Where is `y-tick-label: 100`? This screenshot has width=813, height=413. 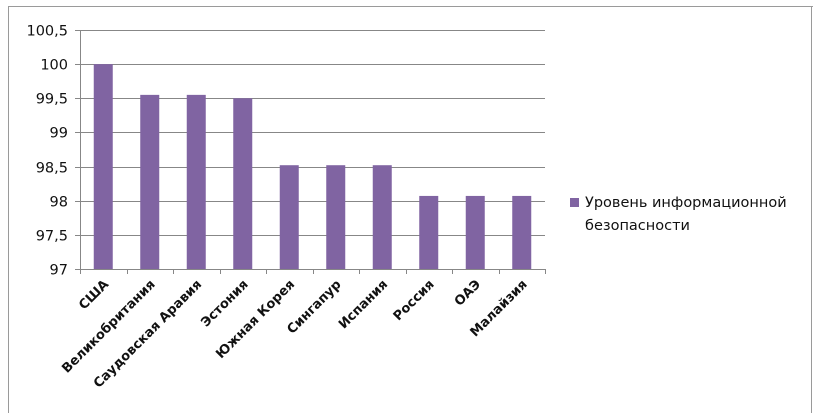 y-tick-label: 100 is located at coordinates (54, 66).